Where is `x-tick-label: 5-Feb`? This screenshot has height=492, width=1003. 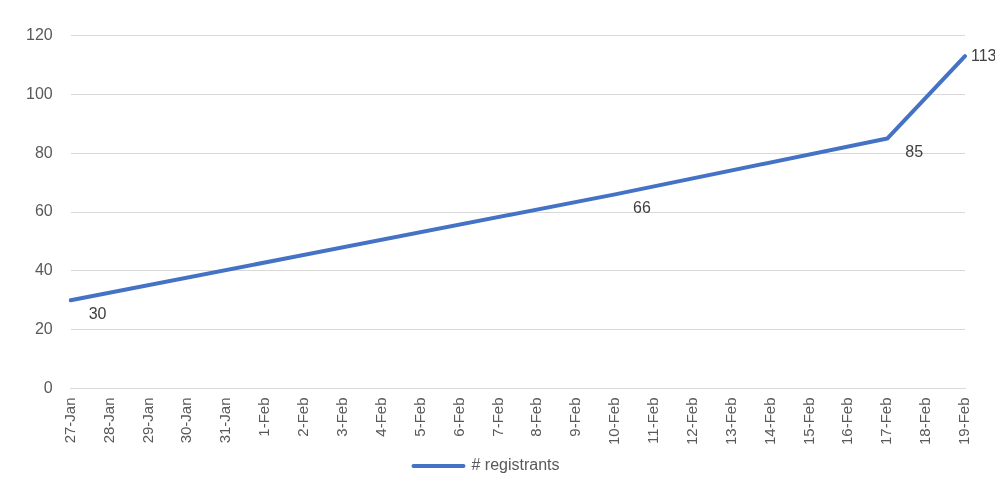 x-tick-label: 5-Feb is located at coordinates (419, 417).